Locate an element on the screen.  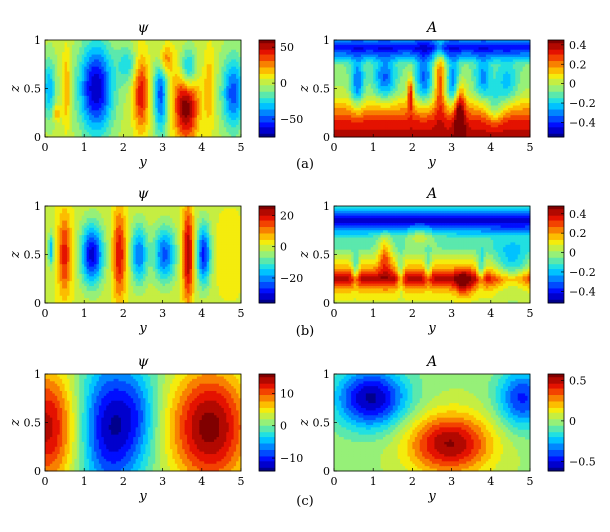
x-axis-label: y is located at coordinates (142, 162).